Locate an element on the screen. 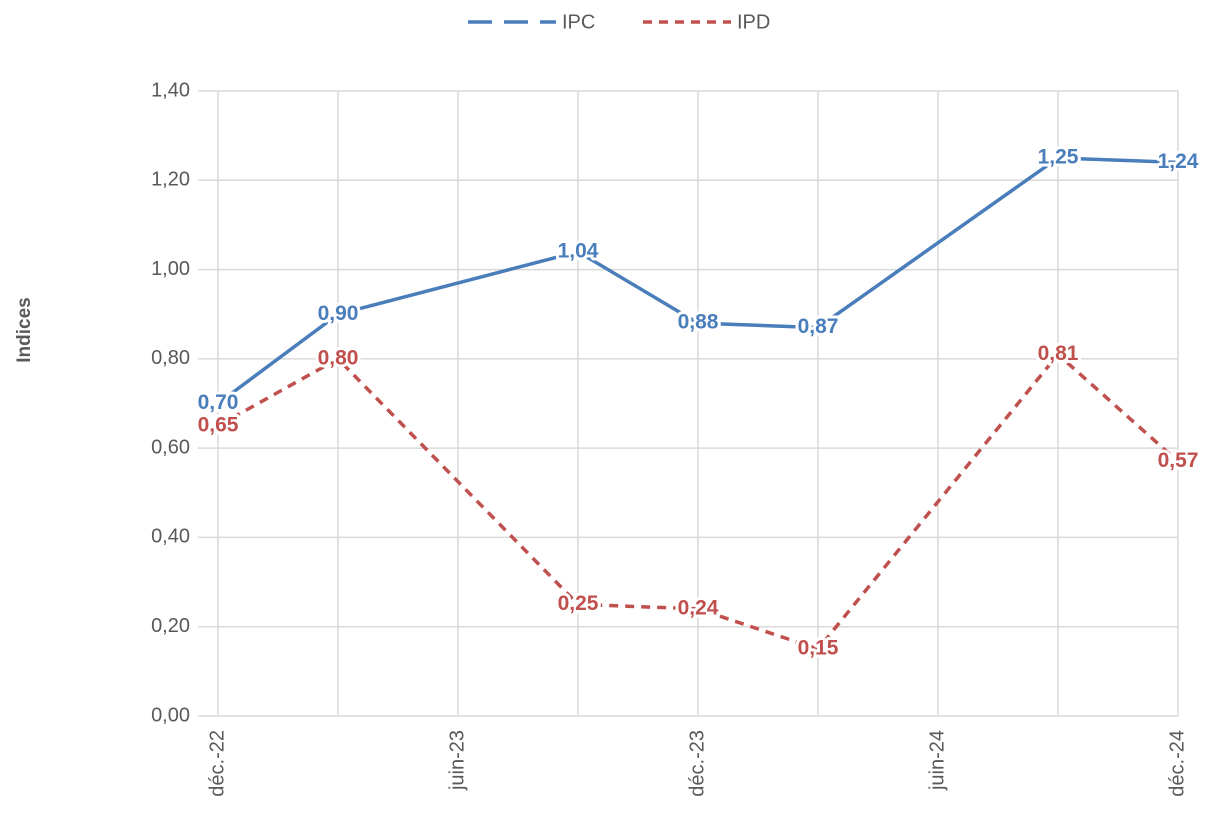 This screenshot has height=836, width=1231. x-tick-label: déc.-23 is located at coordinates (697, 763).